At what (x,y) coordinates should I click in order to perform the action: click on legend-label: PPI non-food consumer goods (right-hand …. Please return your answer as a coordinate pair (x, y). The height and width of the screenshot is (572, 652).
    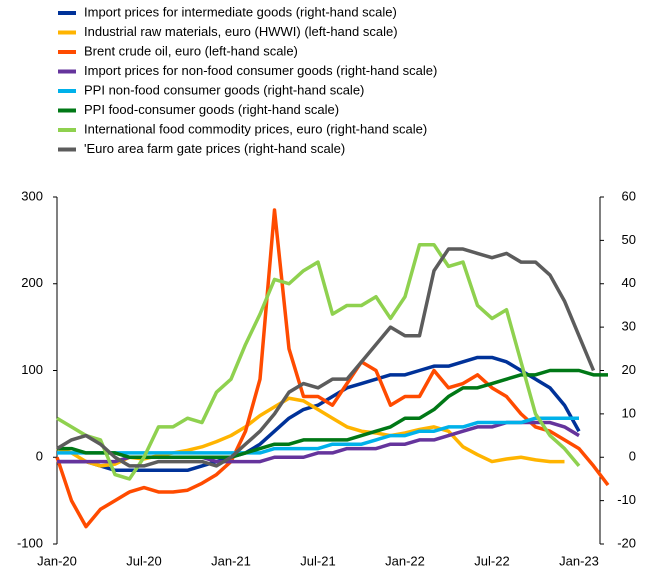
    Looking at the image, I should click on (224, 89).